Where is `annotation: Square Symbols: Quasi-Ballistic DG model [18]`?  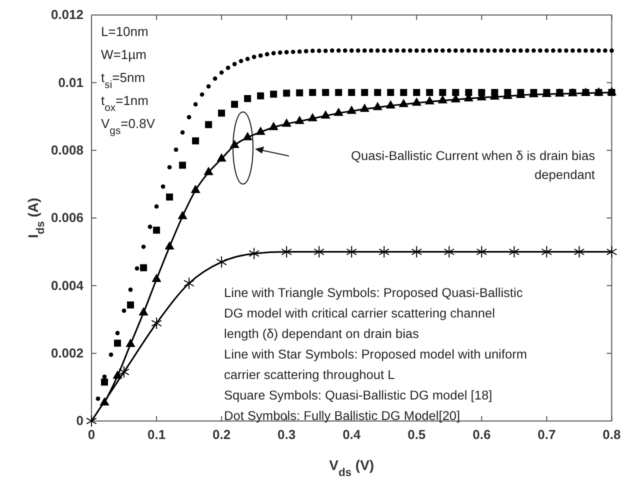 annotation: Square Symbols: Quasi-Ballistic DG model [18] is located at coordinates (358, 395).